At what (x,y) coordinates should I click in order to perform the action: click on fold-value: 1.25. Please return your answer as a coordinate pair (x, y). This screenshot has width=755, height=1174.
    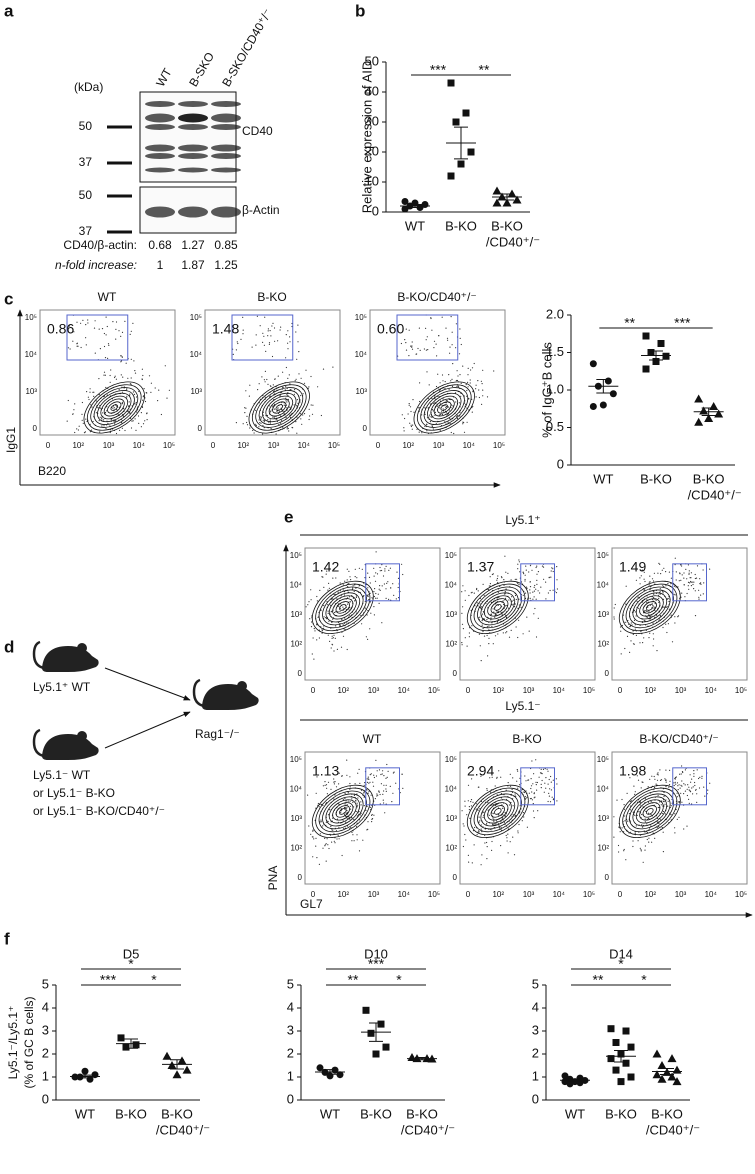
    Looking at the image, I should click on (226, 265).